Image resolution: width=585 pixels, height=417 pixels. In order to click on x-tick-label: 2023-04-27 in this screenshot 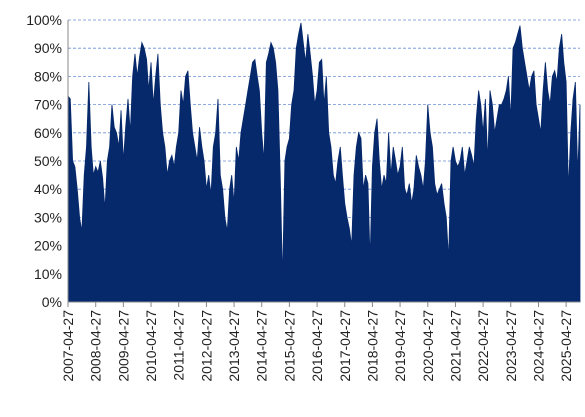, I will do `click(511, 346)`.